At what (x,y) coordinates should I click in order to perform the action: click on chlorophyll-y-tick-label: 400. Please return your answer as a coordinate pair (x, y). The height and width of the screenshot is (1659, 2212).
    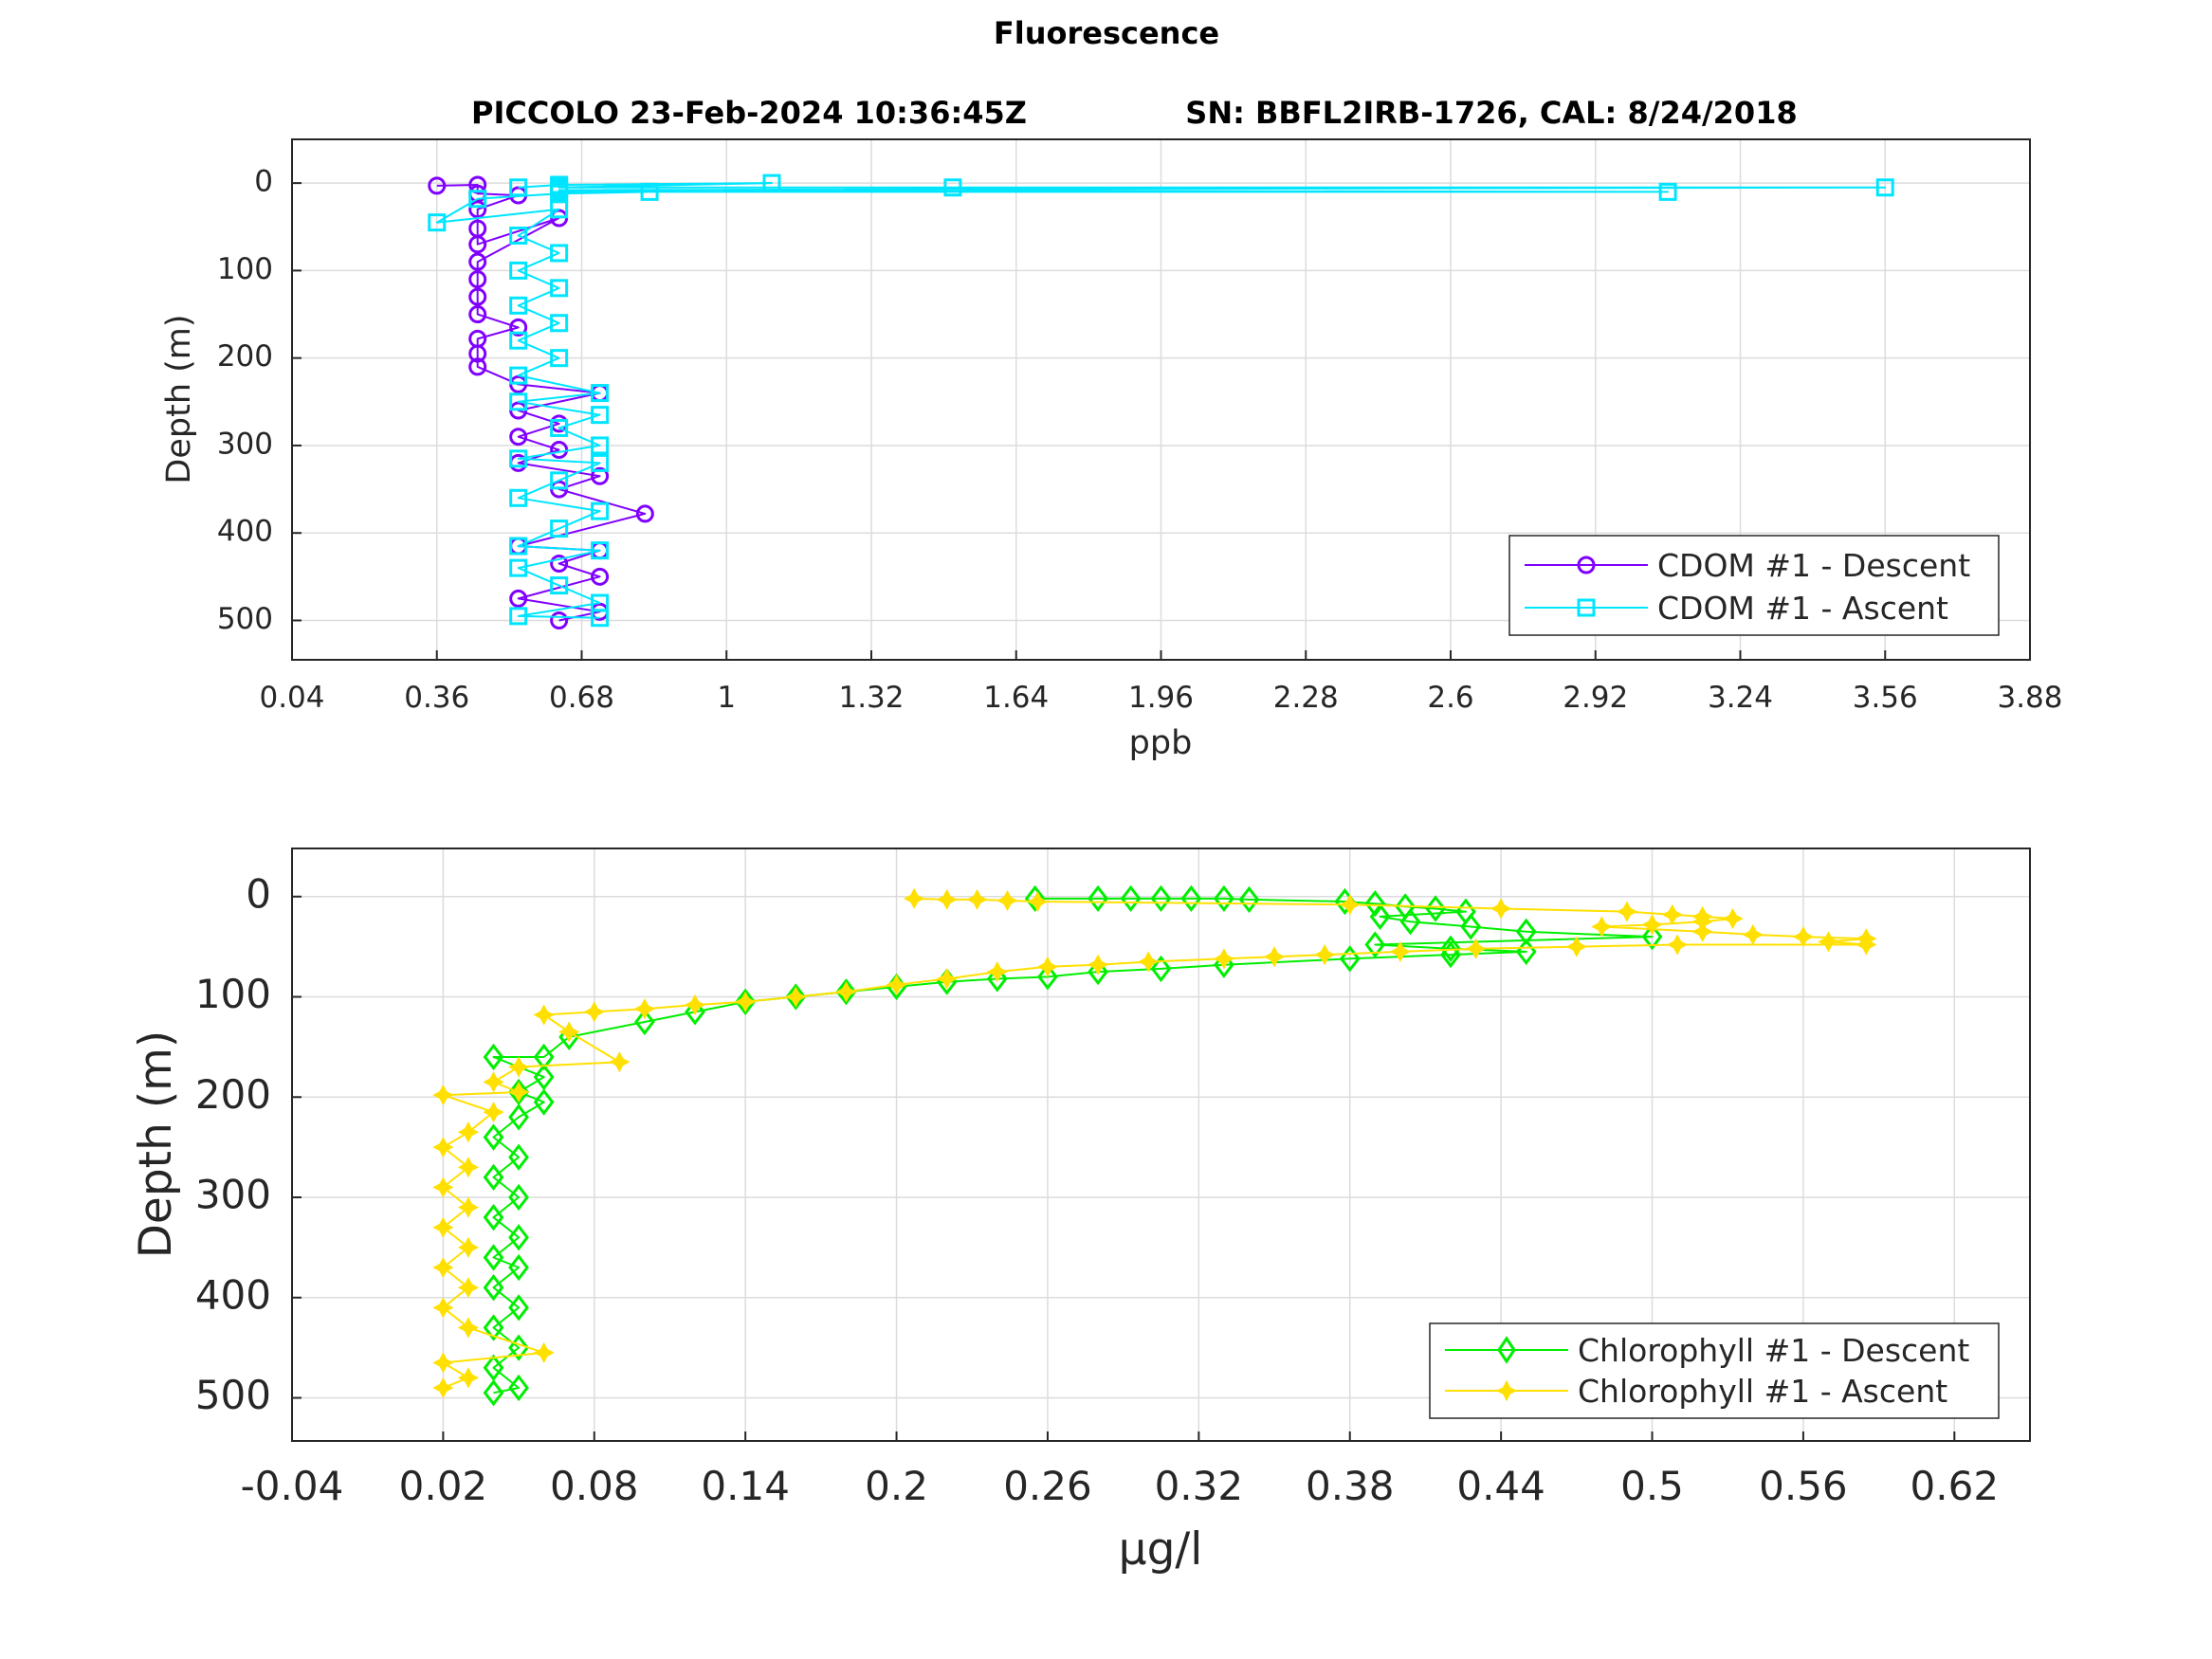
    Looking at the image, I should click on (233, 1294).